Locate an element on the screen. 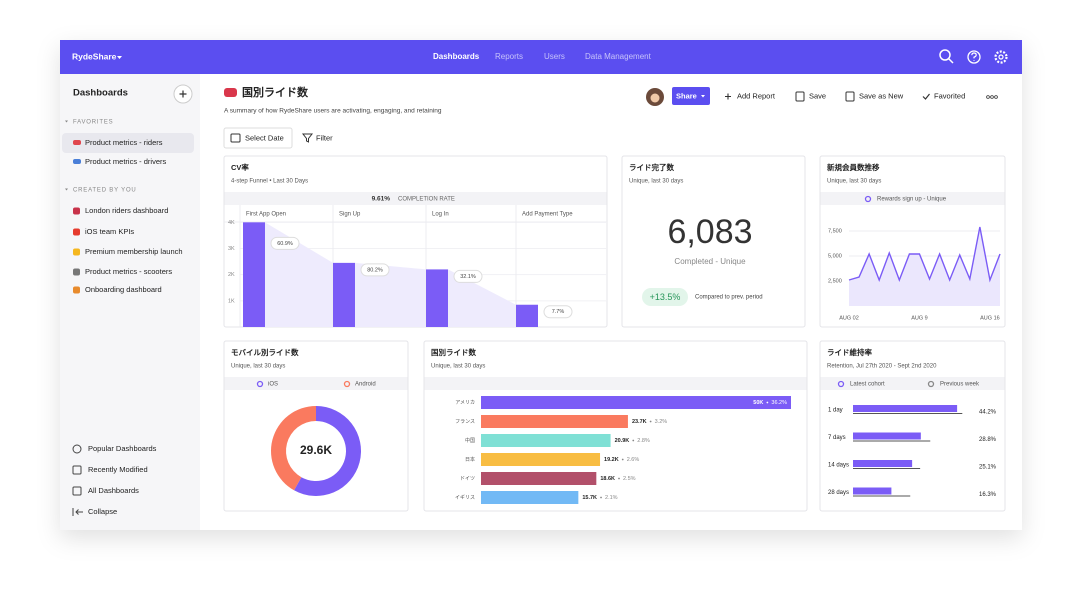 Image resolution: width=1082 pixels, height=610 pixels. search-icon-handle is located at coordinates (950, 60).